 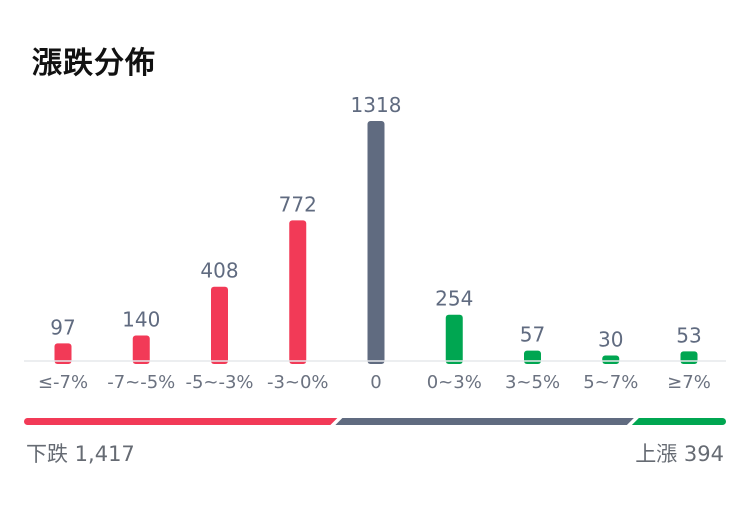 What do you see at coordinates (62, 327) in the screenshot?
I see `value-label-0: 97` at bounding box center [62, 327].